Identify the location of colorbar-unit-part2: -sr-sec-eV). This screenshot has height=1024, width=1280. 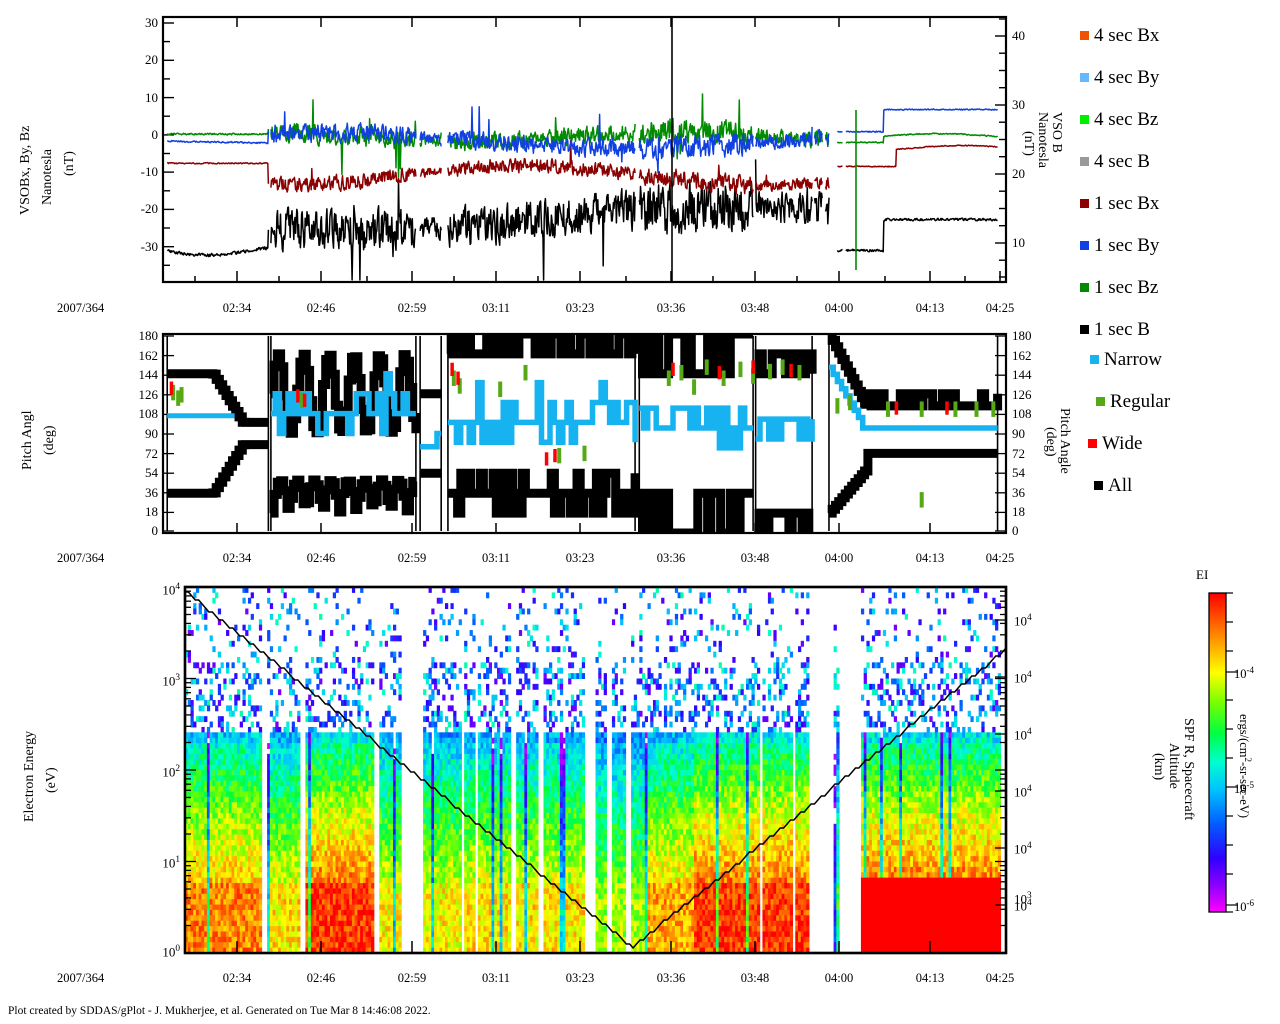
(1243, 790).